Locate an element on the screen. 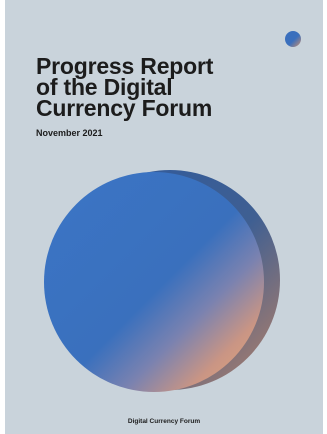  publisher-footer: Digital Currency Forum is located at coordinates (164, 421).